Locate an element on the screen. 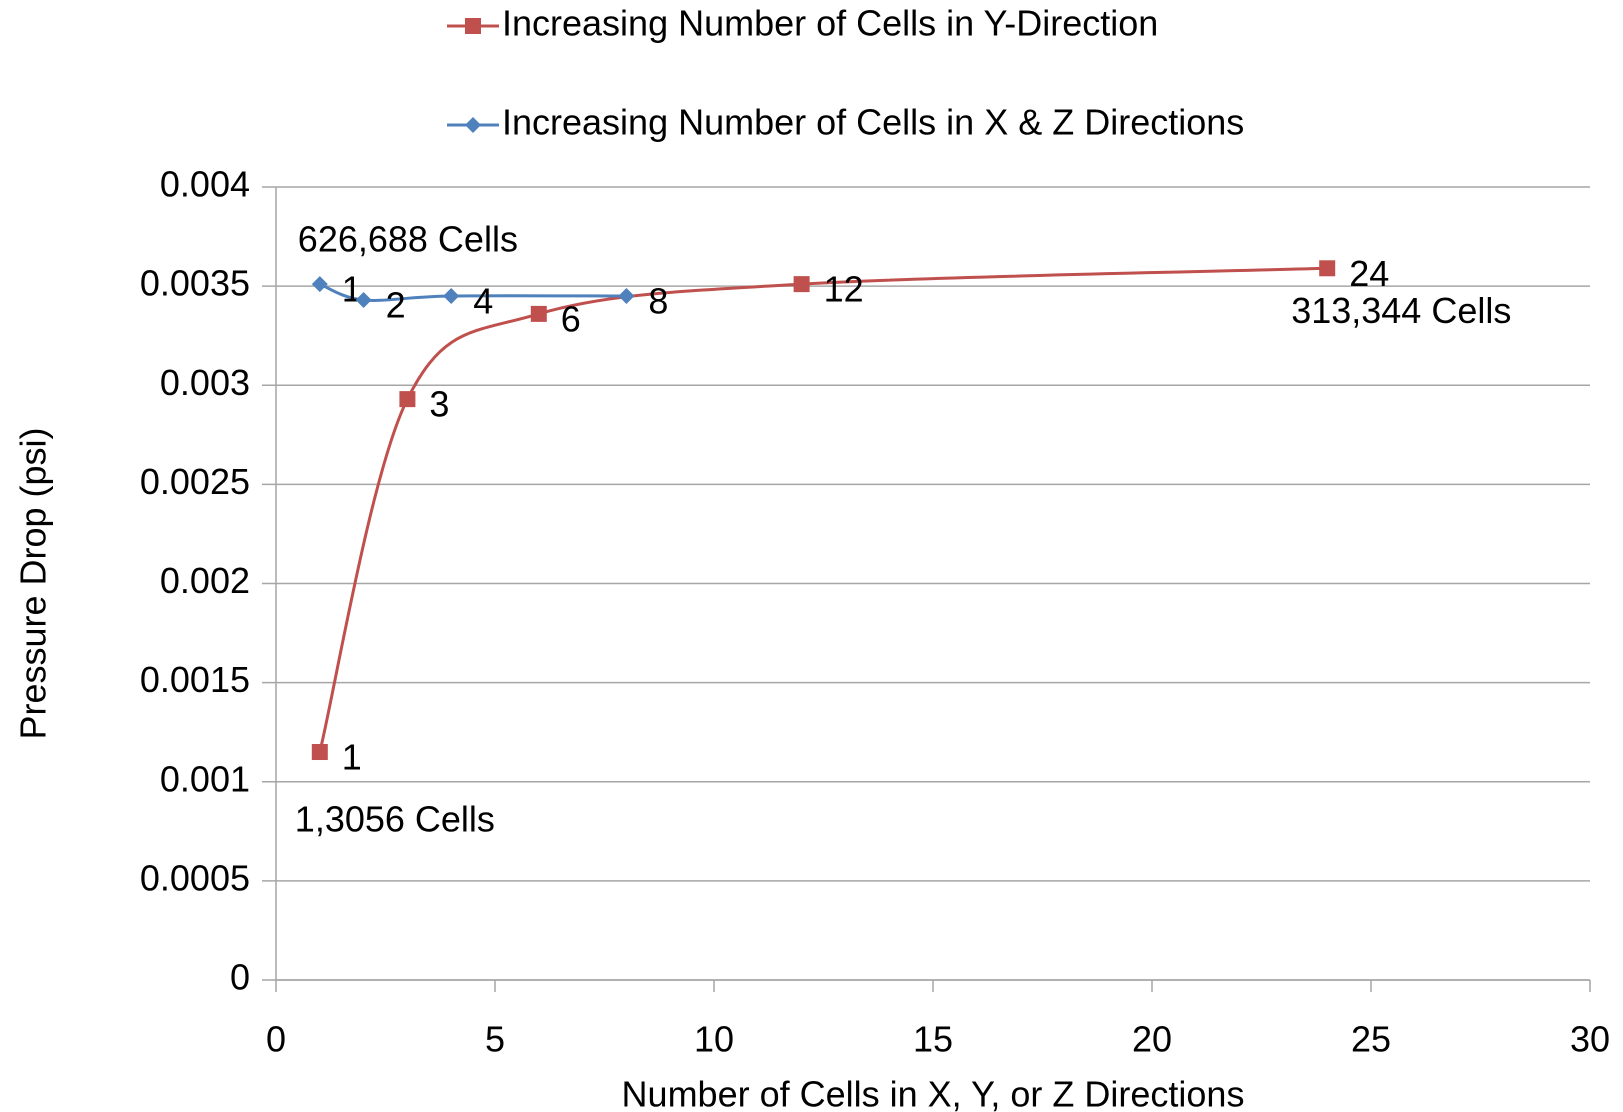 The image size is (1623, 1112). y-tick-label: 0.003 is located at coordinates (205, 382).